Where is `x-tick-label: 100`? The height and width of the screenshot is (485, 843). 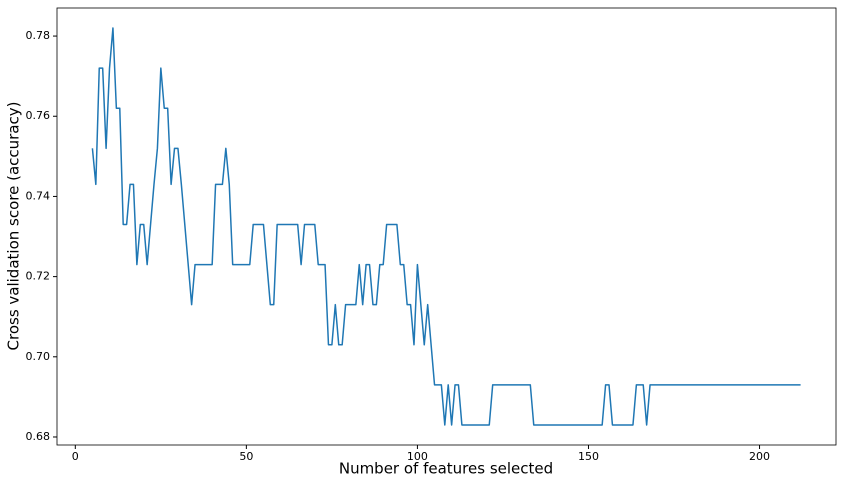
x-tick-label: 100 is located at coordinates (417, 456).